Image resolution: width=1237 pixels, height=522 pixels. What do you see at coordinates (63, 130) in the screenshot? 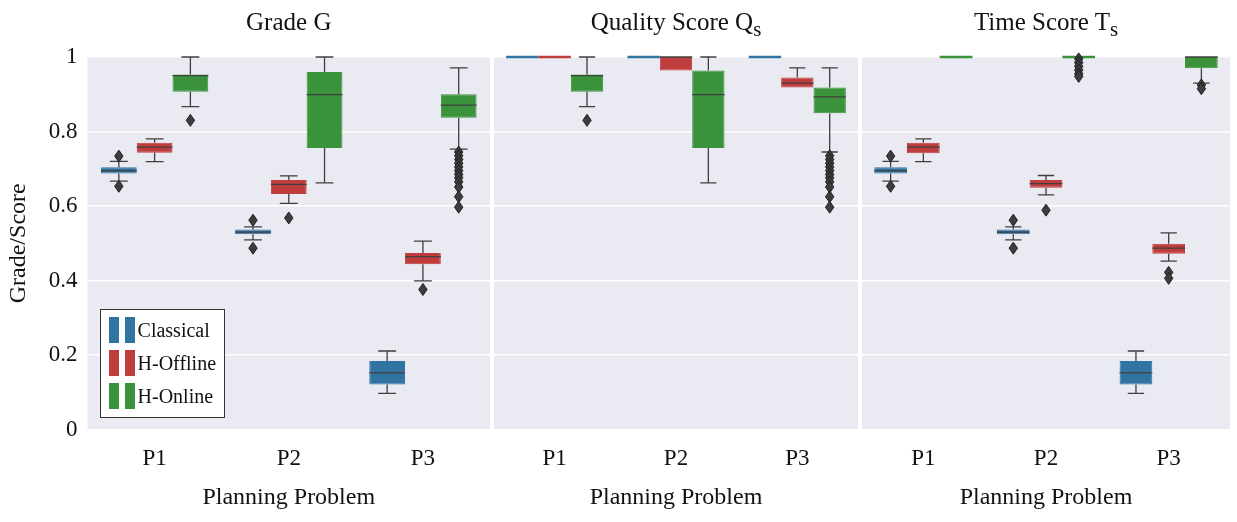
I see `y-tick-label: 0.8` at bounding box center [63, 130].